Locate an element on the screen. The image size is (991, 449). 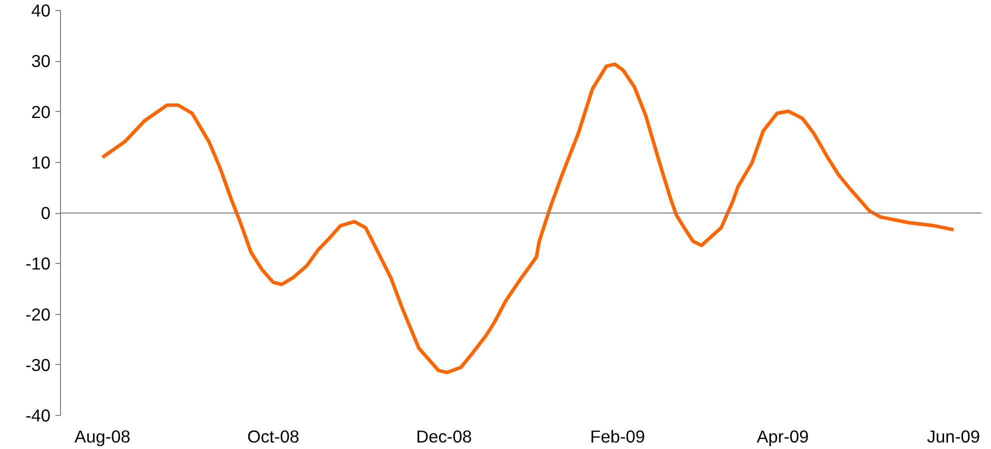
x-tick-label: Dec-08 is located at coordinates (444, 436).